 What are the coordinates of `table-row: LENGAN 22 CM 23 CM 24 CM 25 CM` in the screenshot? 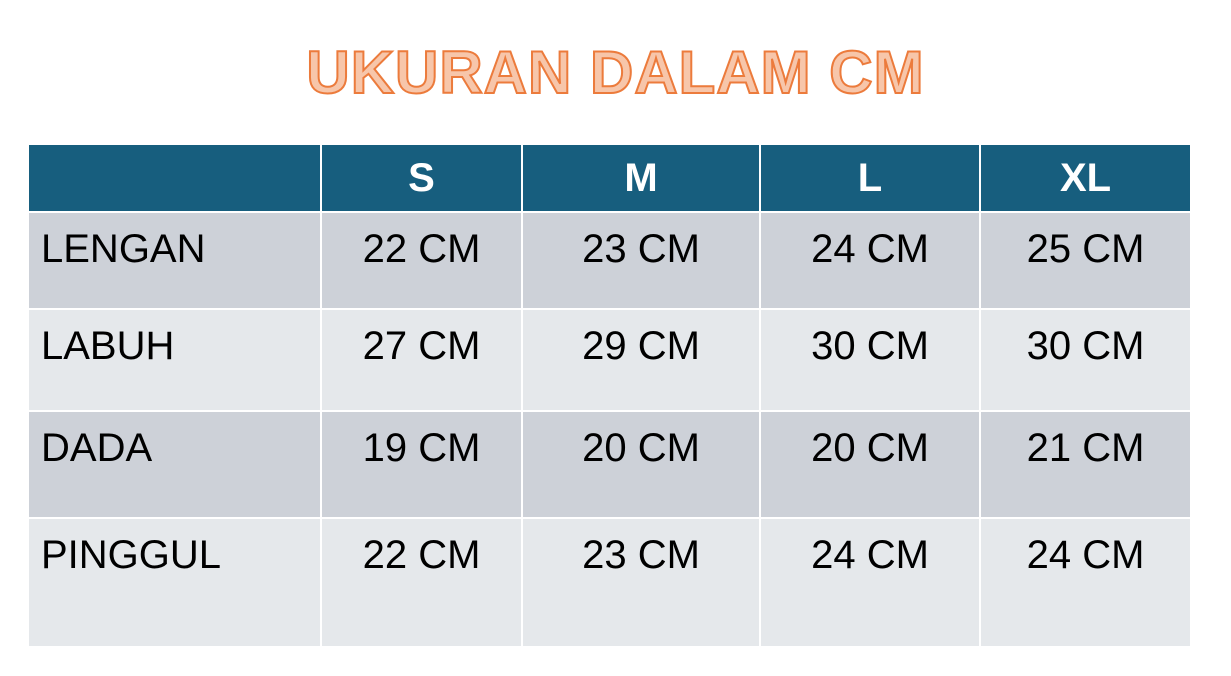 It's located at (609, 260).